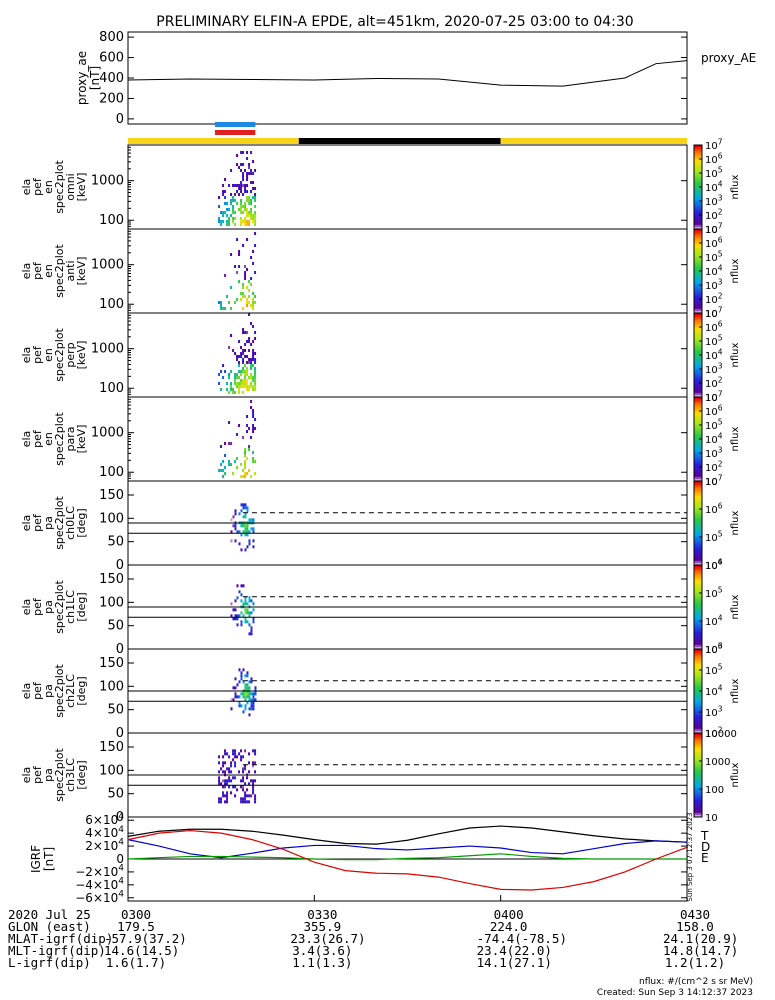  Describe the element at coordinates (111, 518) in the screenshot. I see `spectrogram-tick-label: 100` at that location.